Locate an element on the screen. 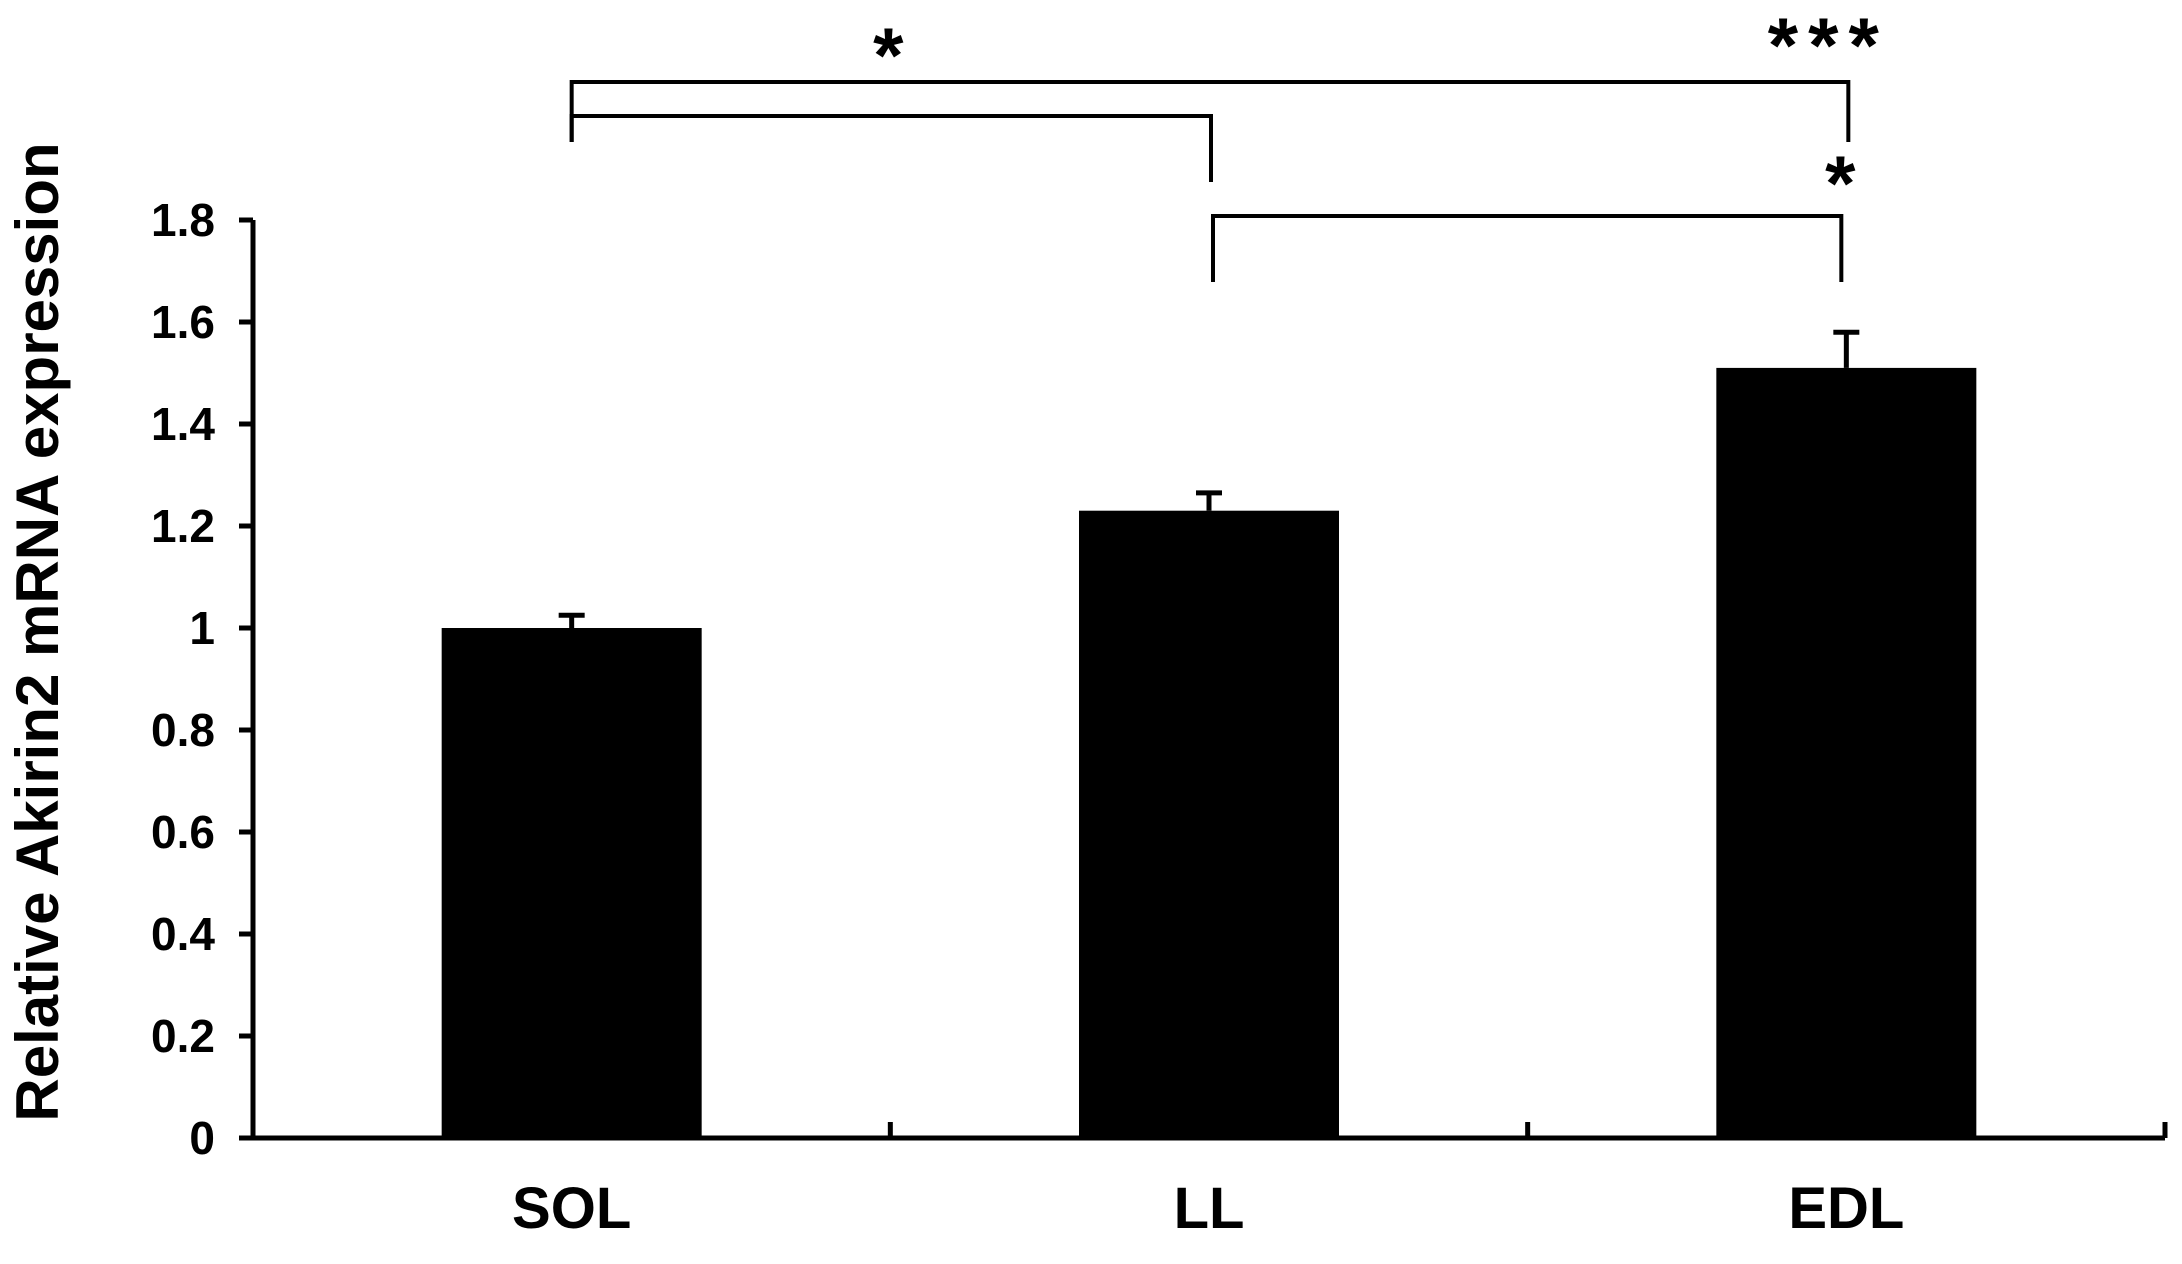 This screenshot has width=2182, height=1264. x-tick-label: EDL is located at coordinates (1846, 1208).